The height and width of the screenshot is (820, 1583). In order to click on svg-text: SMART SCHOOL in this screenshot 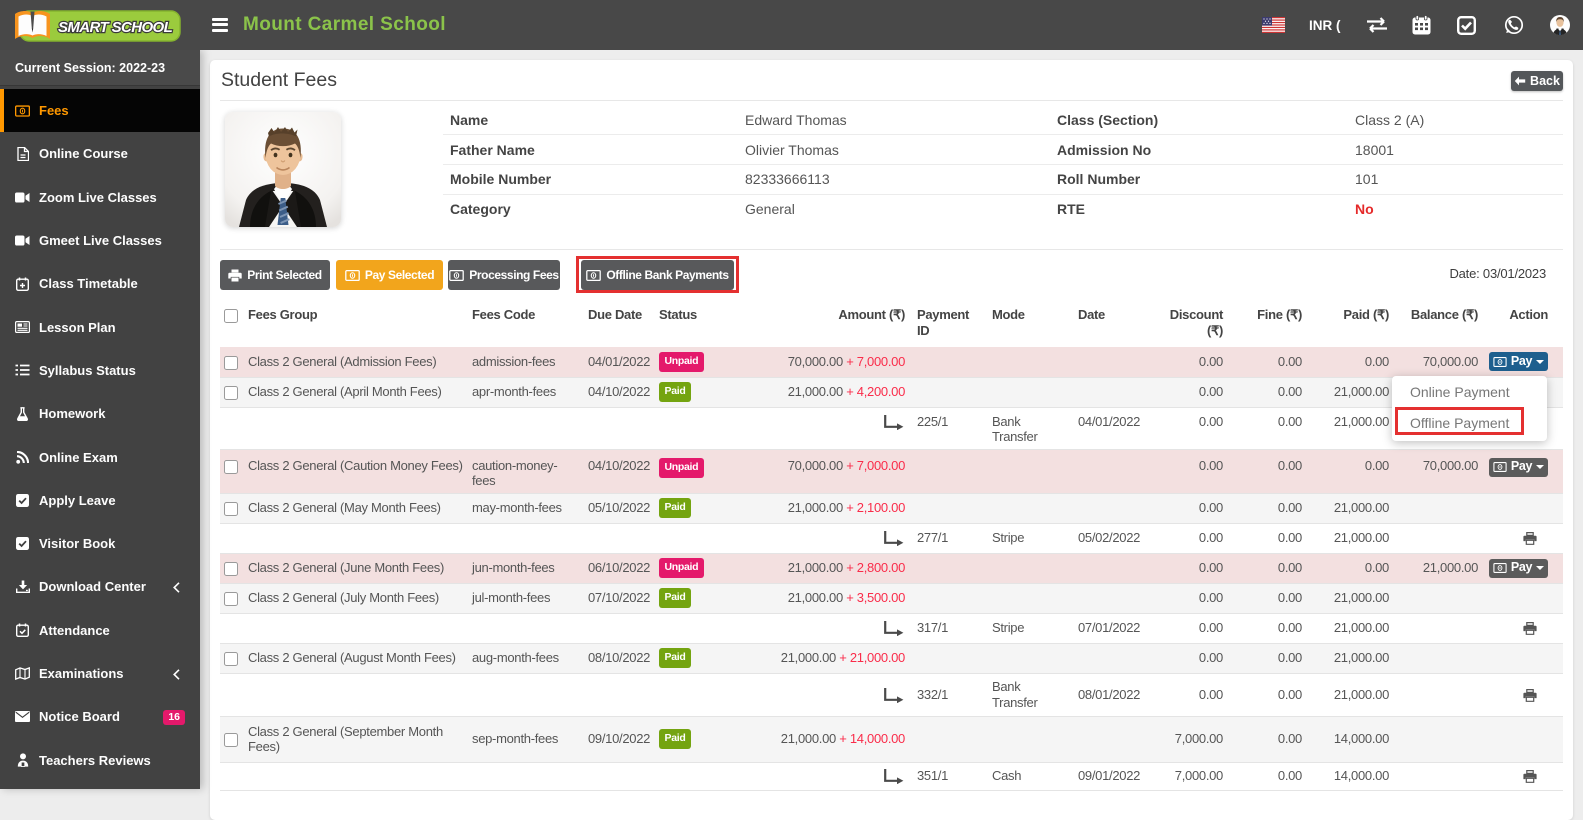, I will do `click(115, 27)`.